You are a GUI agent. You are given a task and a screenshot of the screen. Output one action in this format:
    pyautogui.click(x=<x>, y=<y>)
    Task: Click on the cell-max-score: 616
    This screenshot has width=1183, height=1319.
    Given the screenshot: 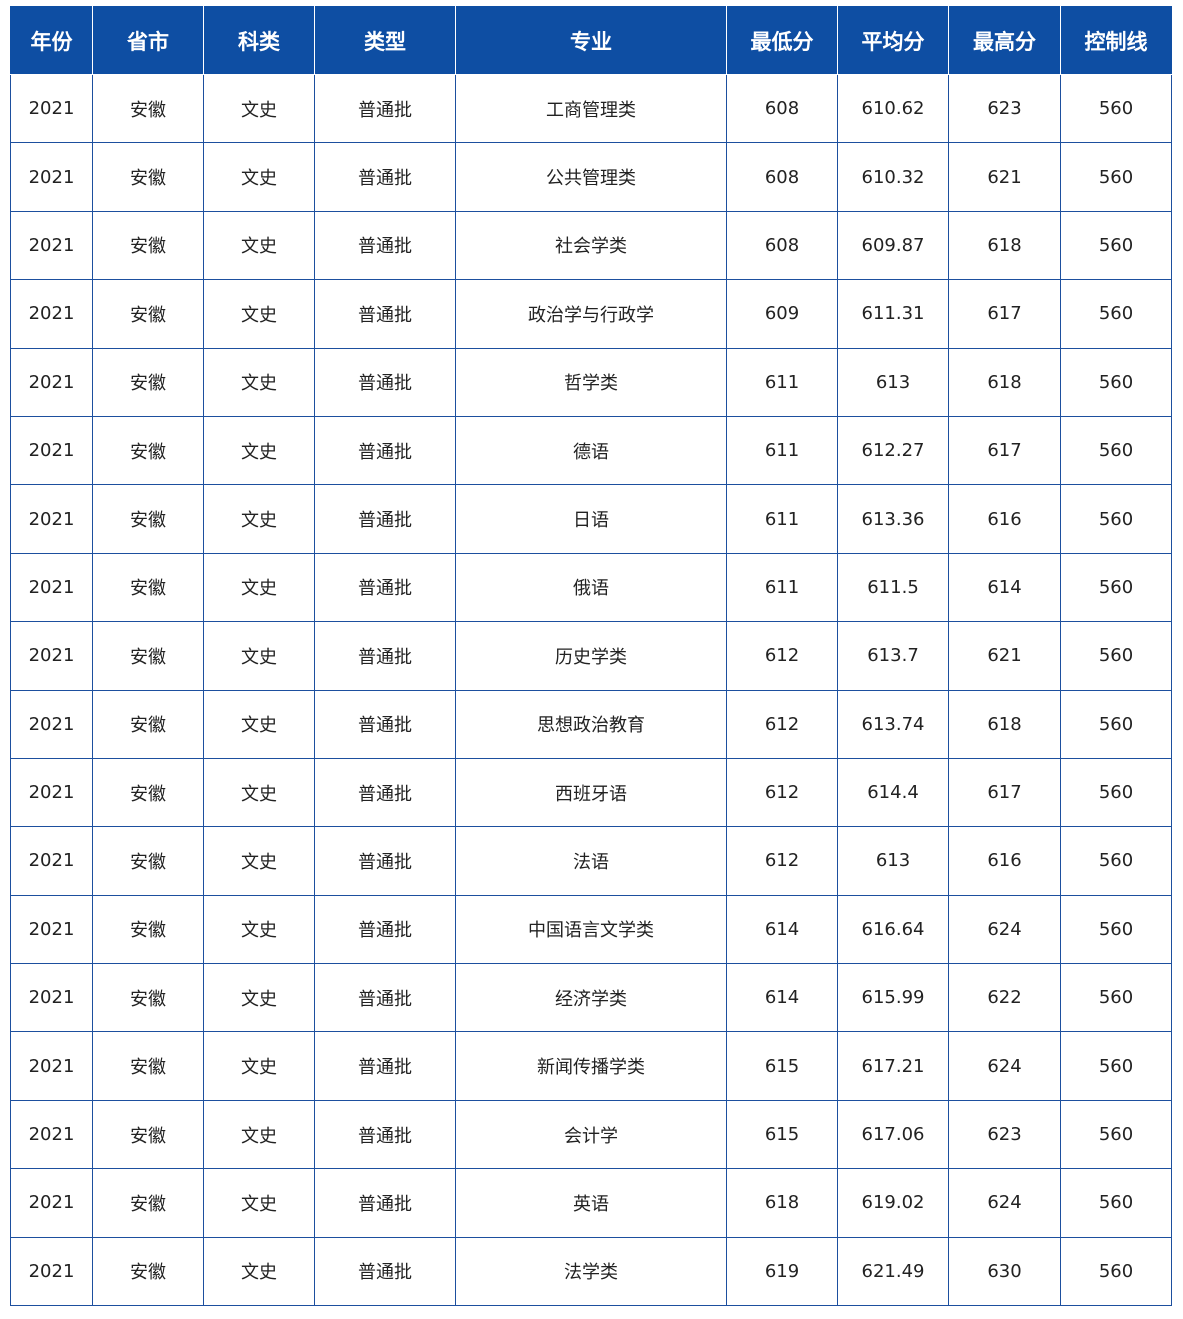 What is the action you would take?
    pyautogui.click(x=1004, y=519)
    